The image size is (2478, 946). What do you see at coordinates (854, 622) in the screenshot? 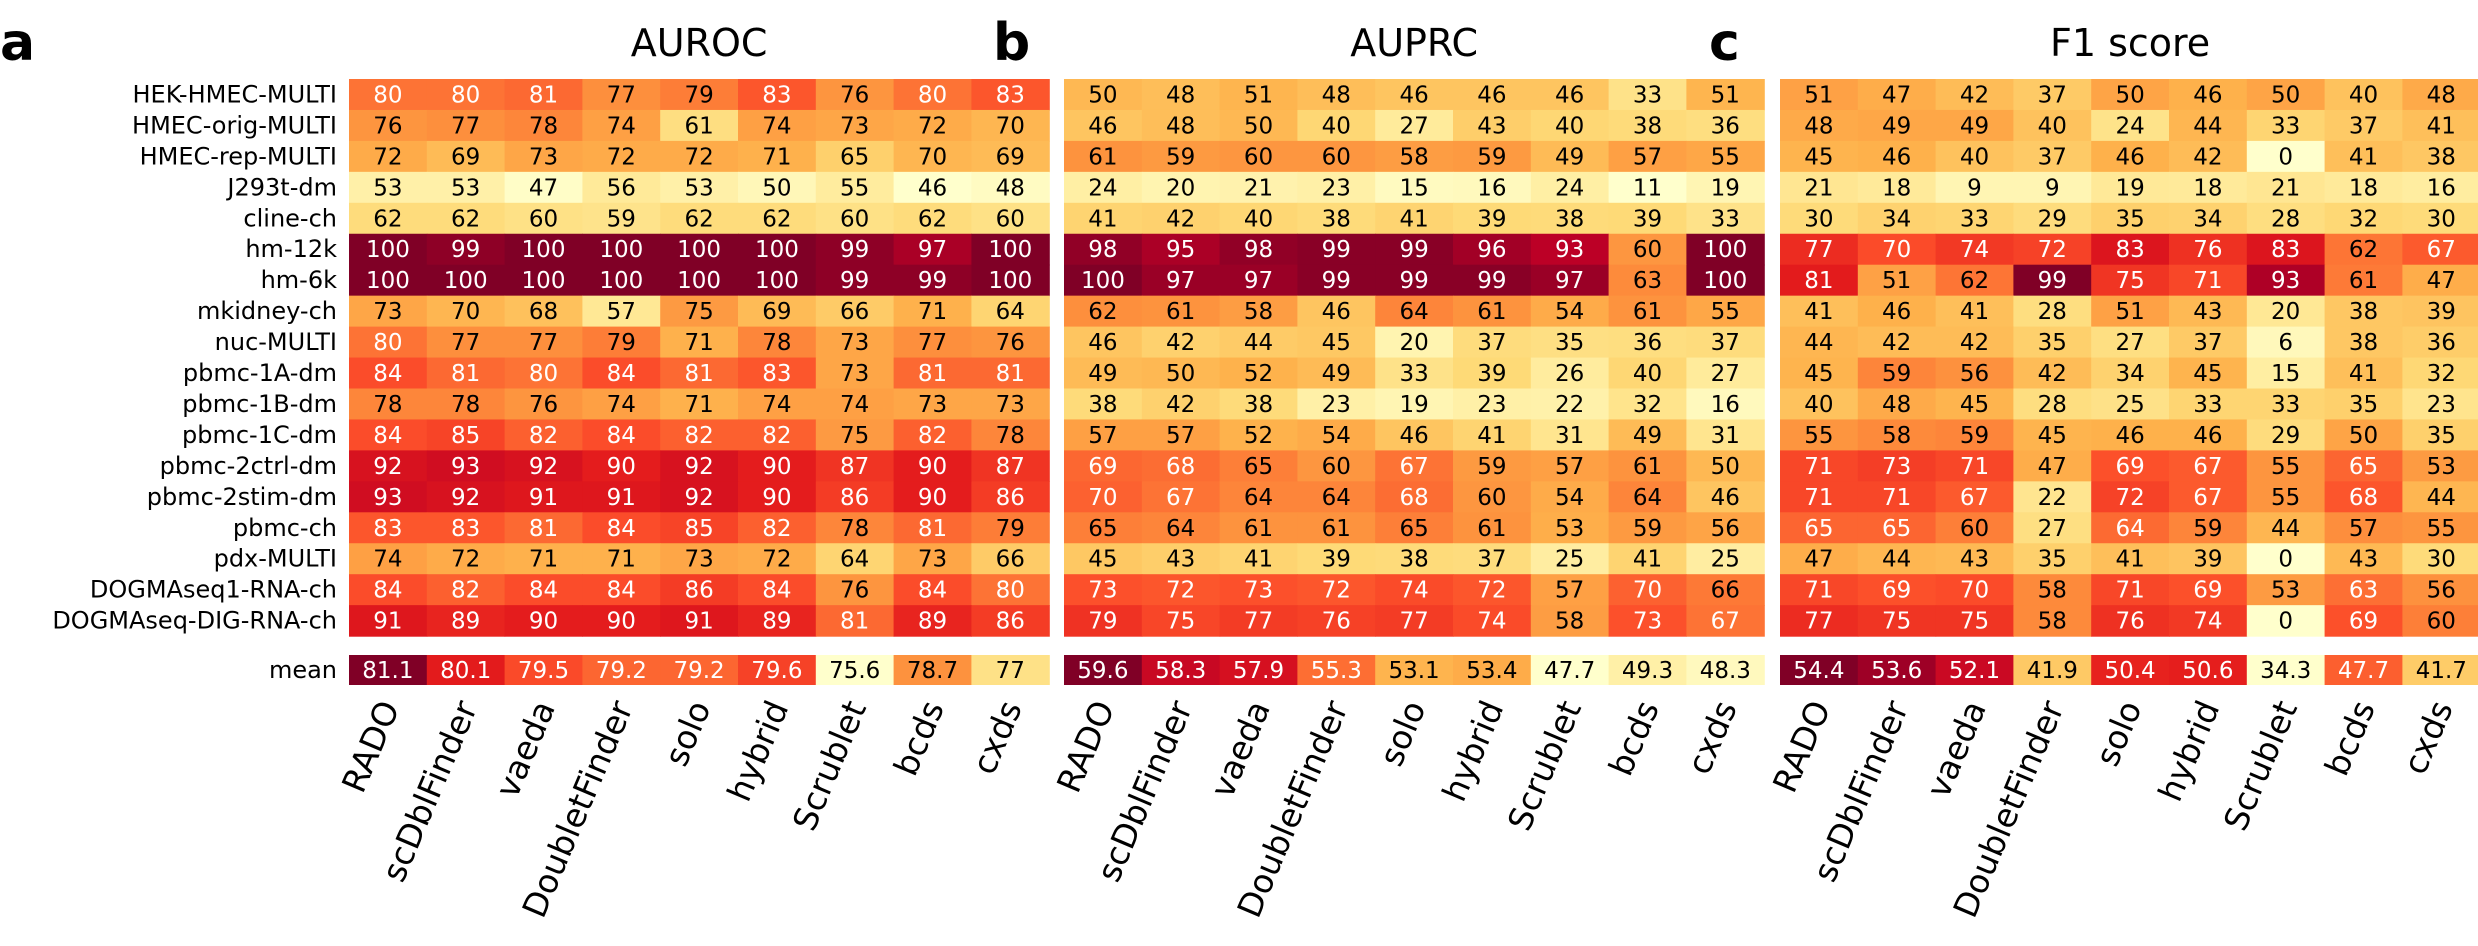
I see `cell-value: 81` at bounding box center [854, 622].